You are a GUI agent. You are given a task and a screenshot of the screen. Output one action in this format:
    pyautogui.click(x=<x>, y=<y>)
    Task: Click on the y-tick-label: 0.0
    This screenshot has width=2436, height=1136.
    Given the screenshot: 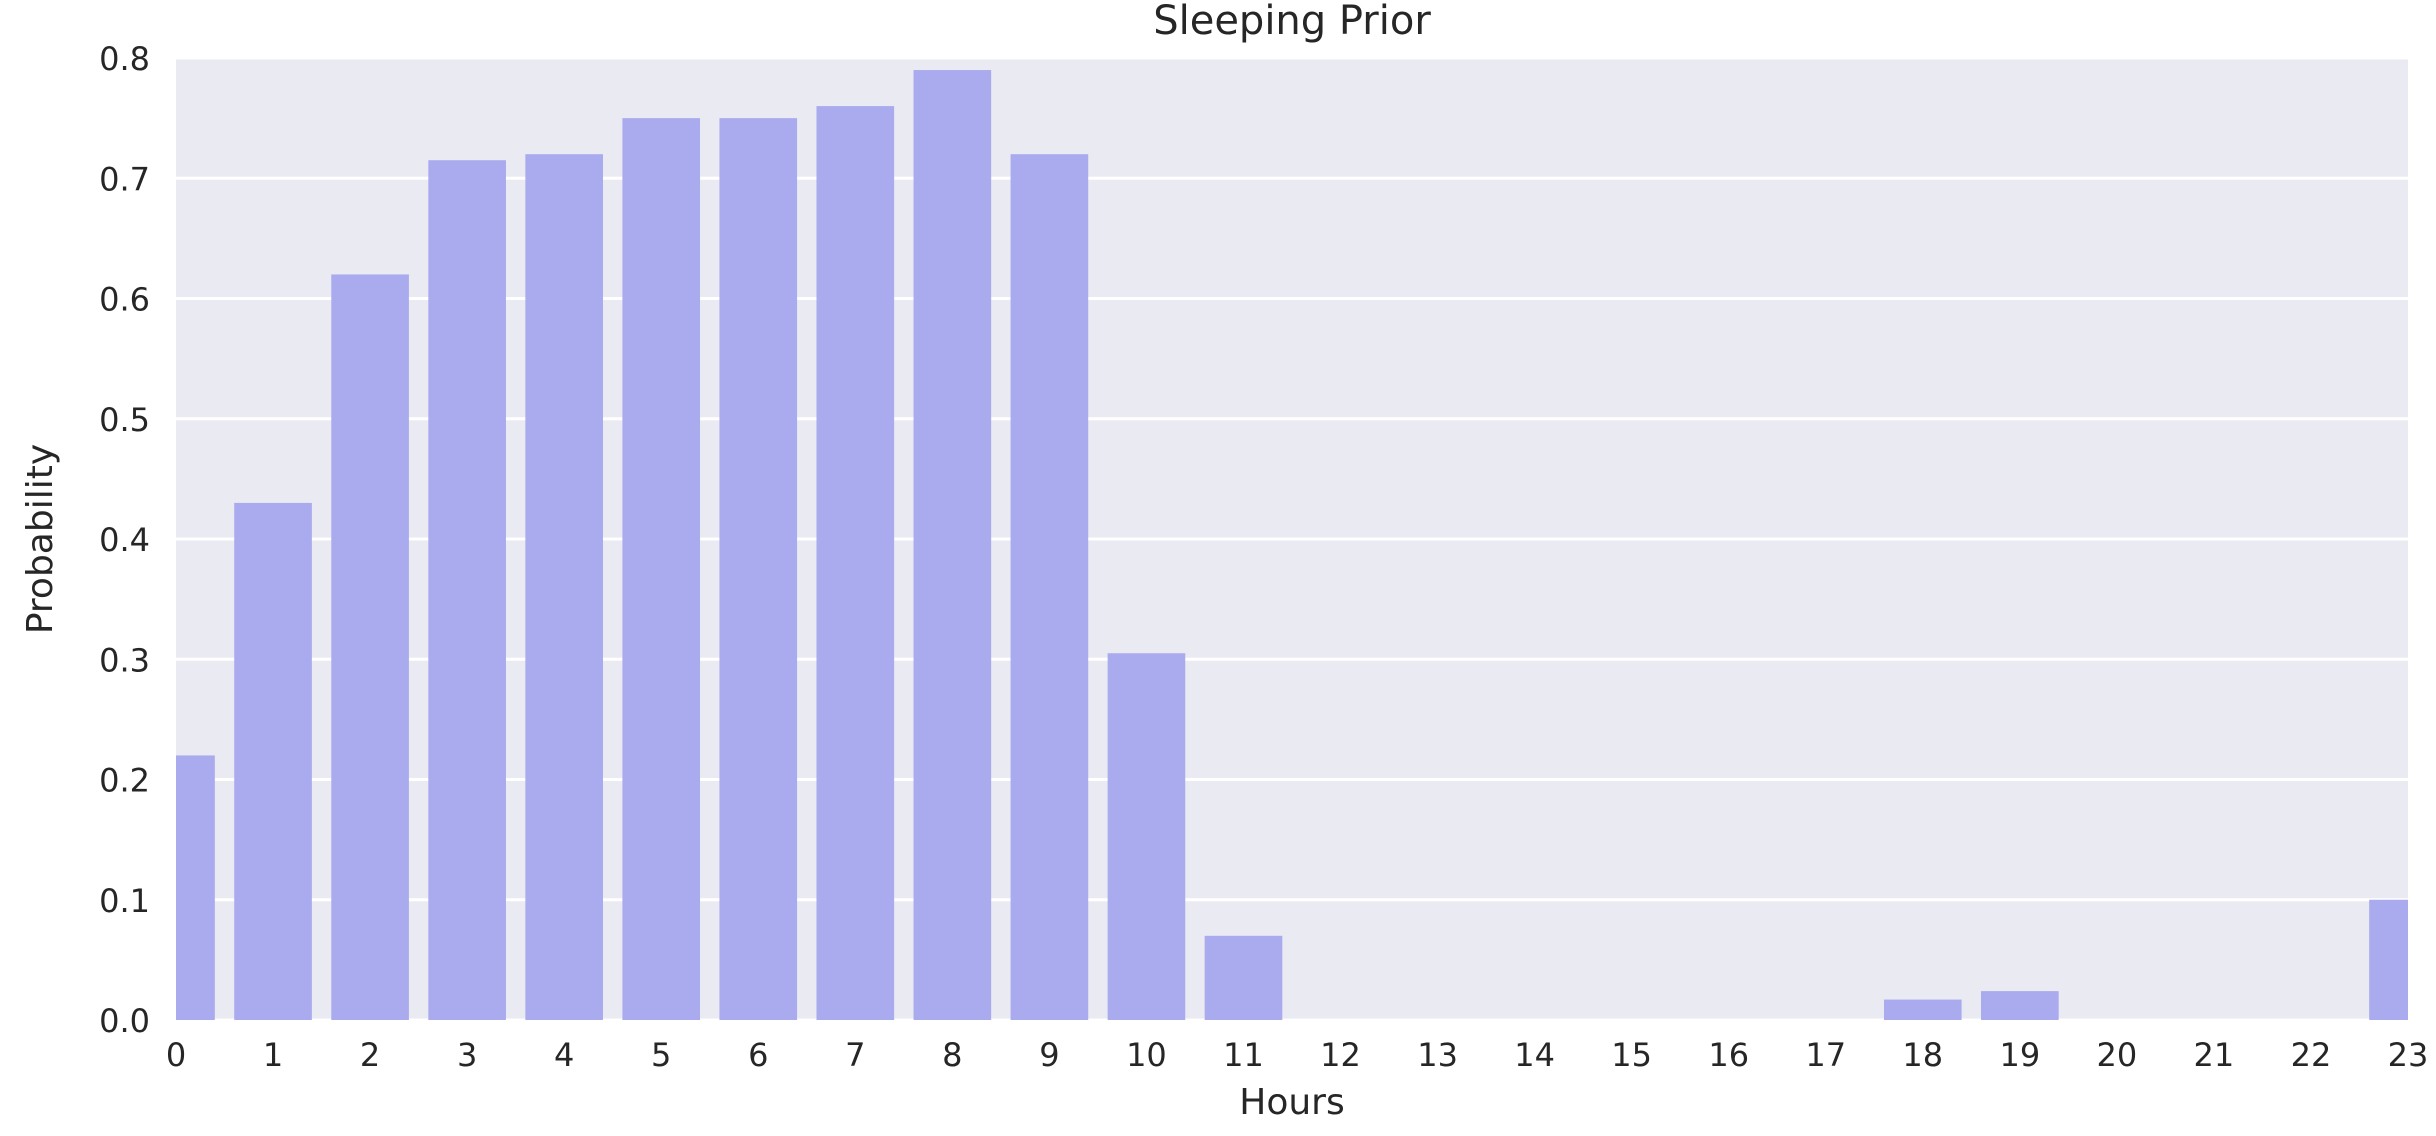 What is the action you would take?
    pyautogui.click(x=124, y=1021)
    